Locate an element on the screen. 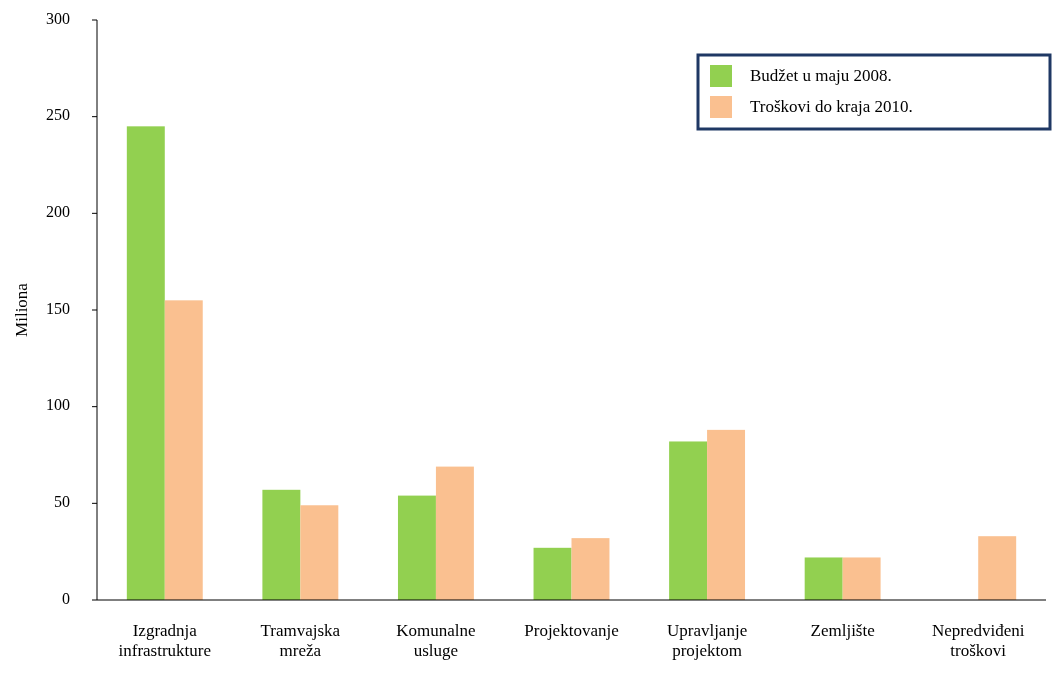  x-tick-label: Upravljanje projektom is located at coordinates (707, 640).